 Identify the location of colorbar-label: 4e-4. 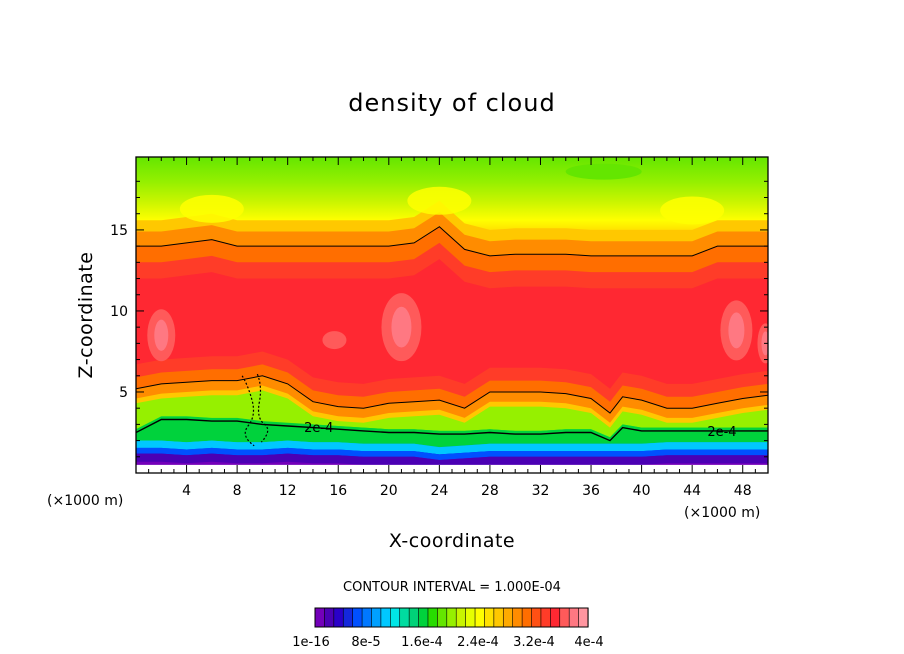
(588, 642).